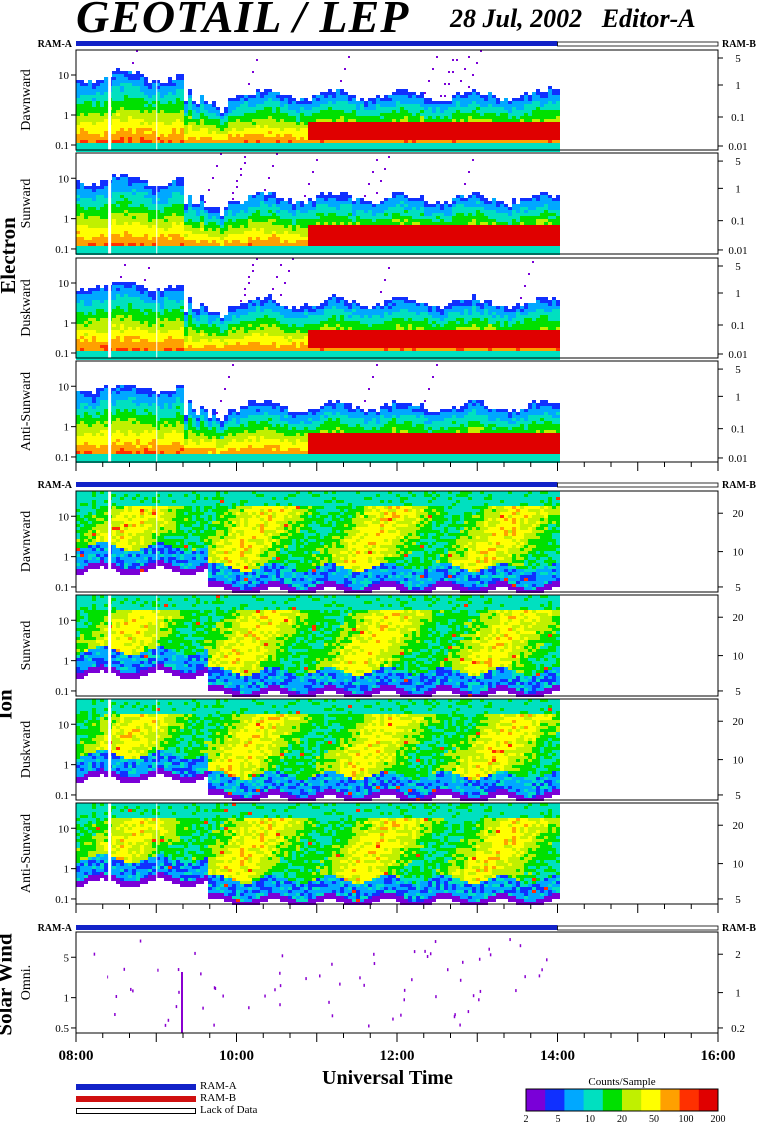  What do you see at coordinates (317, 484) in the screenshot?
I see `ram-a-bar` at bounding box center [317, 484].